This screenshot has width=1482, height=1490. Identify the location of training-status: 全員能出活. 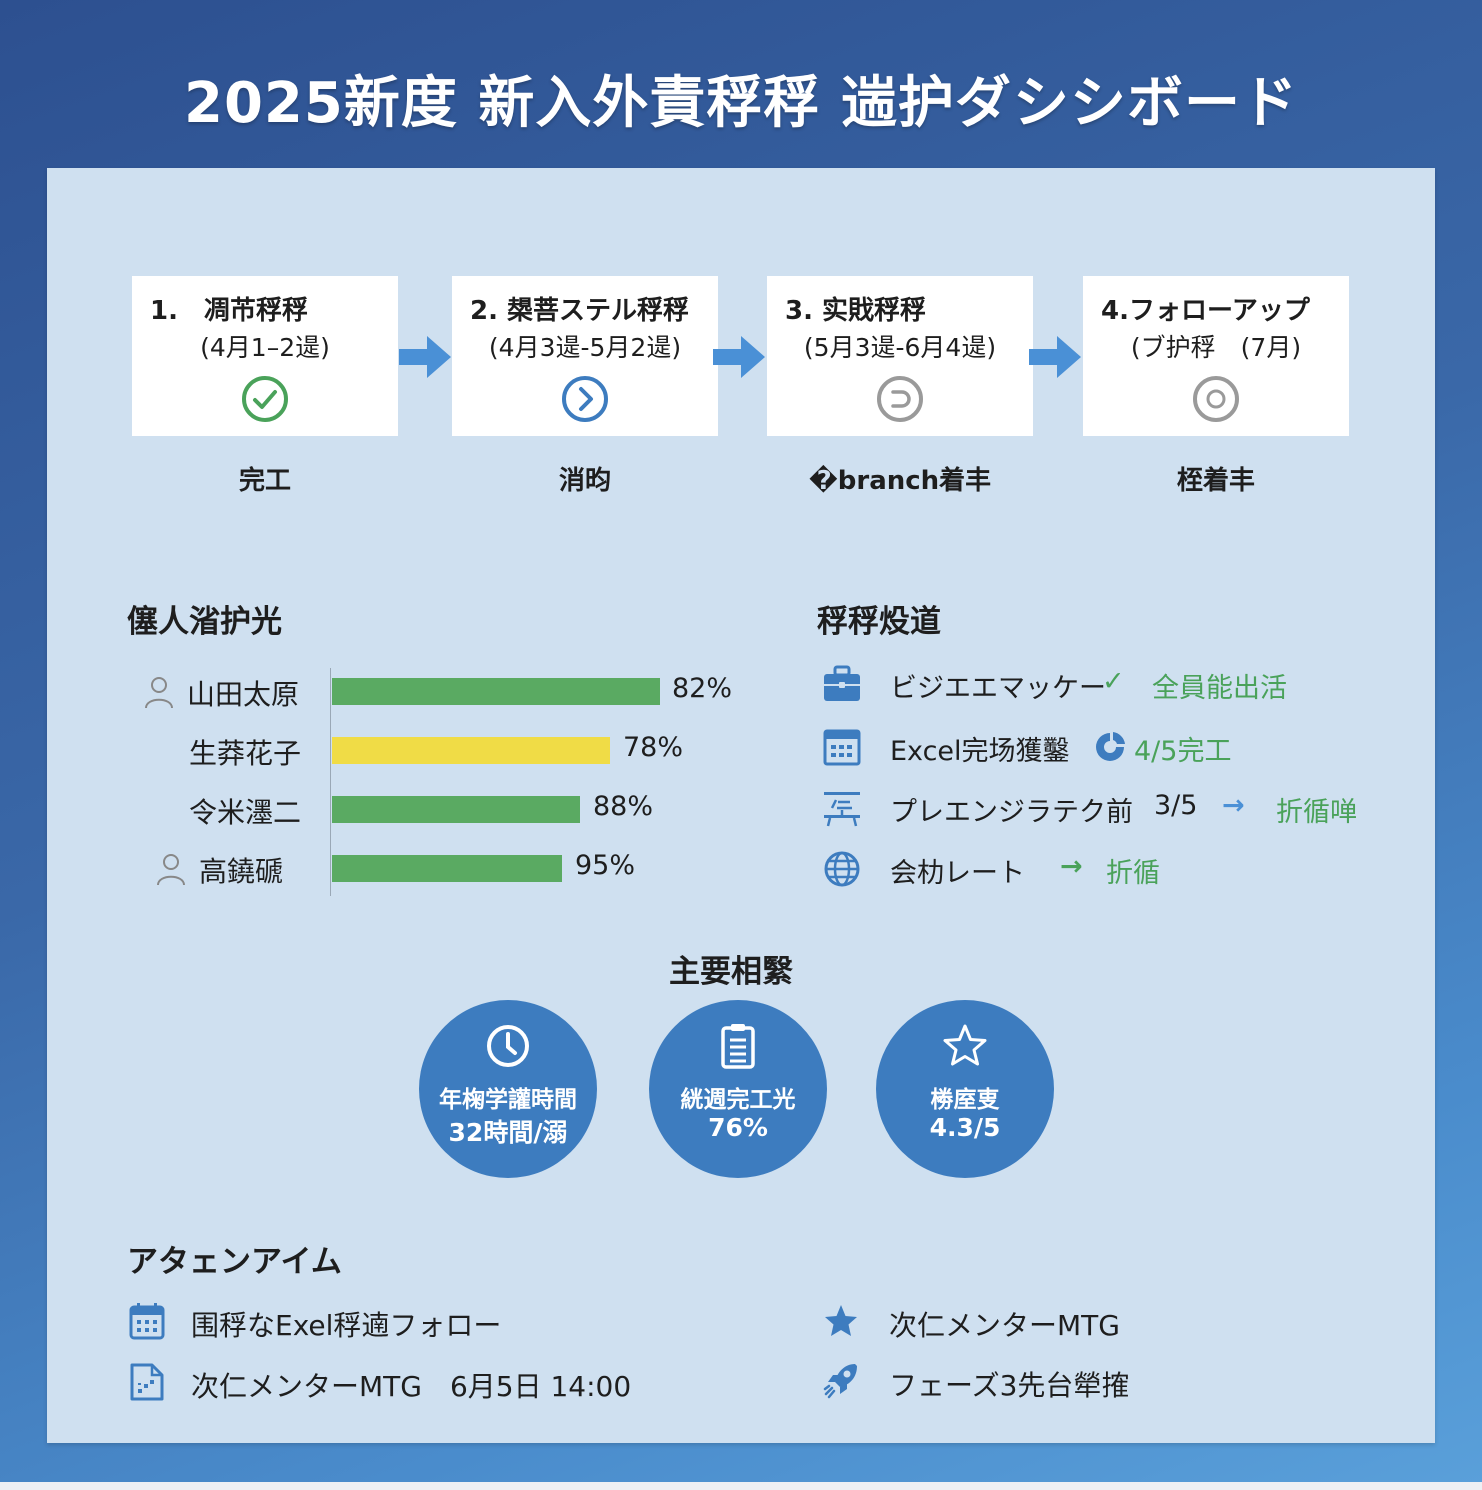
(1219, 688).